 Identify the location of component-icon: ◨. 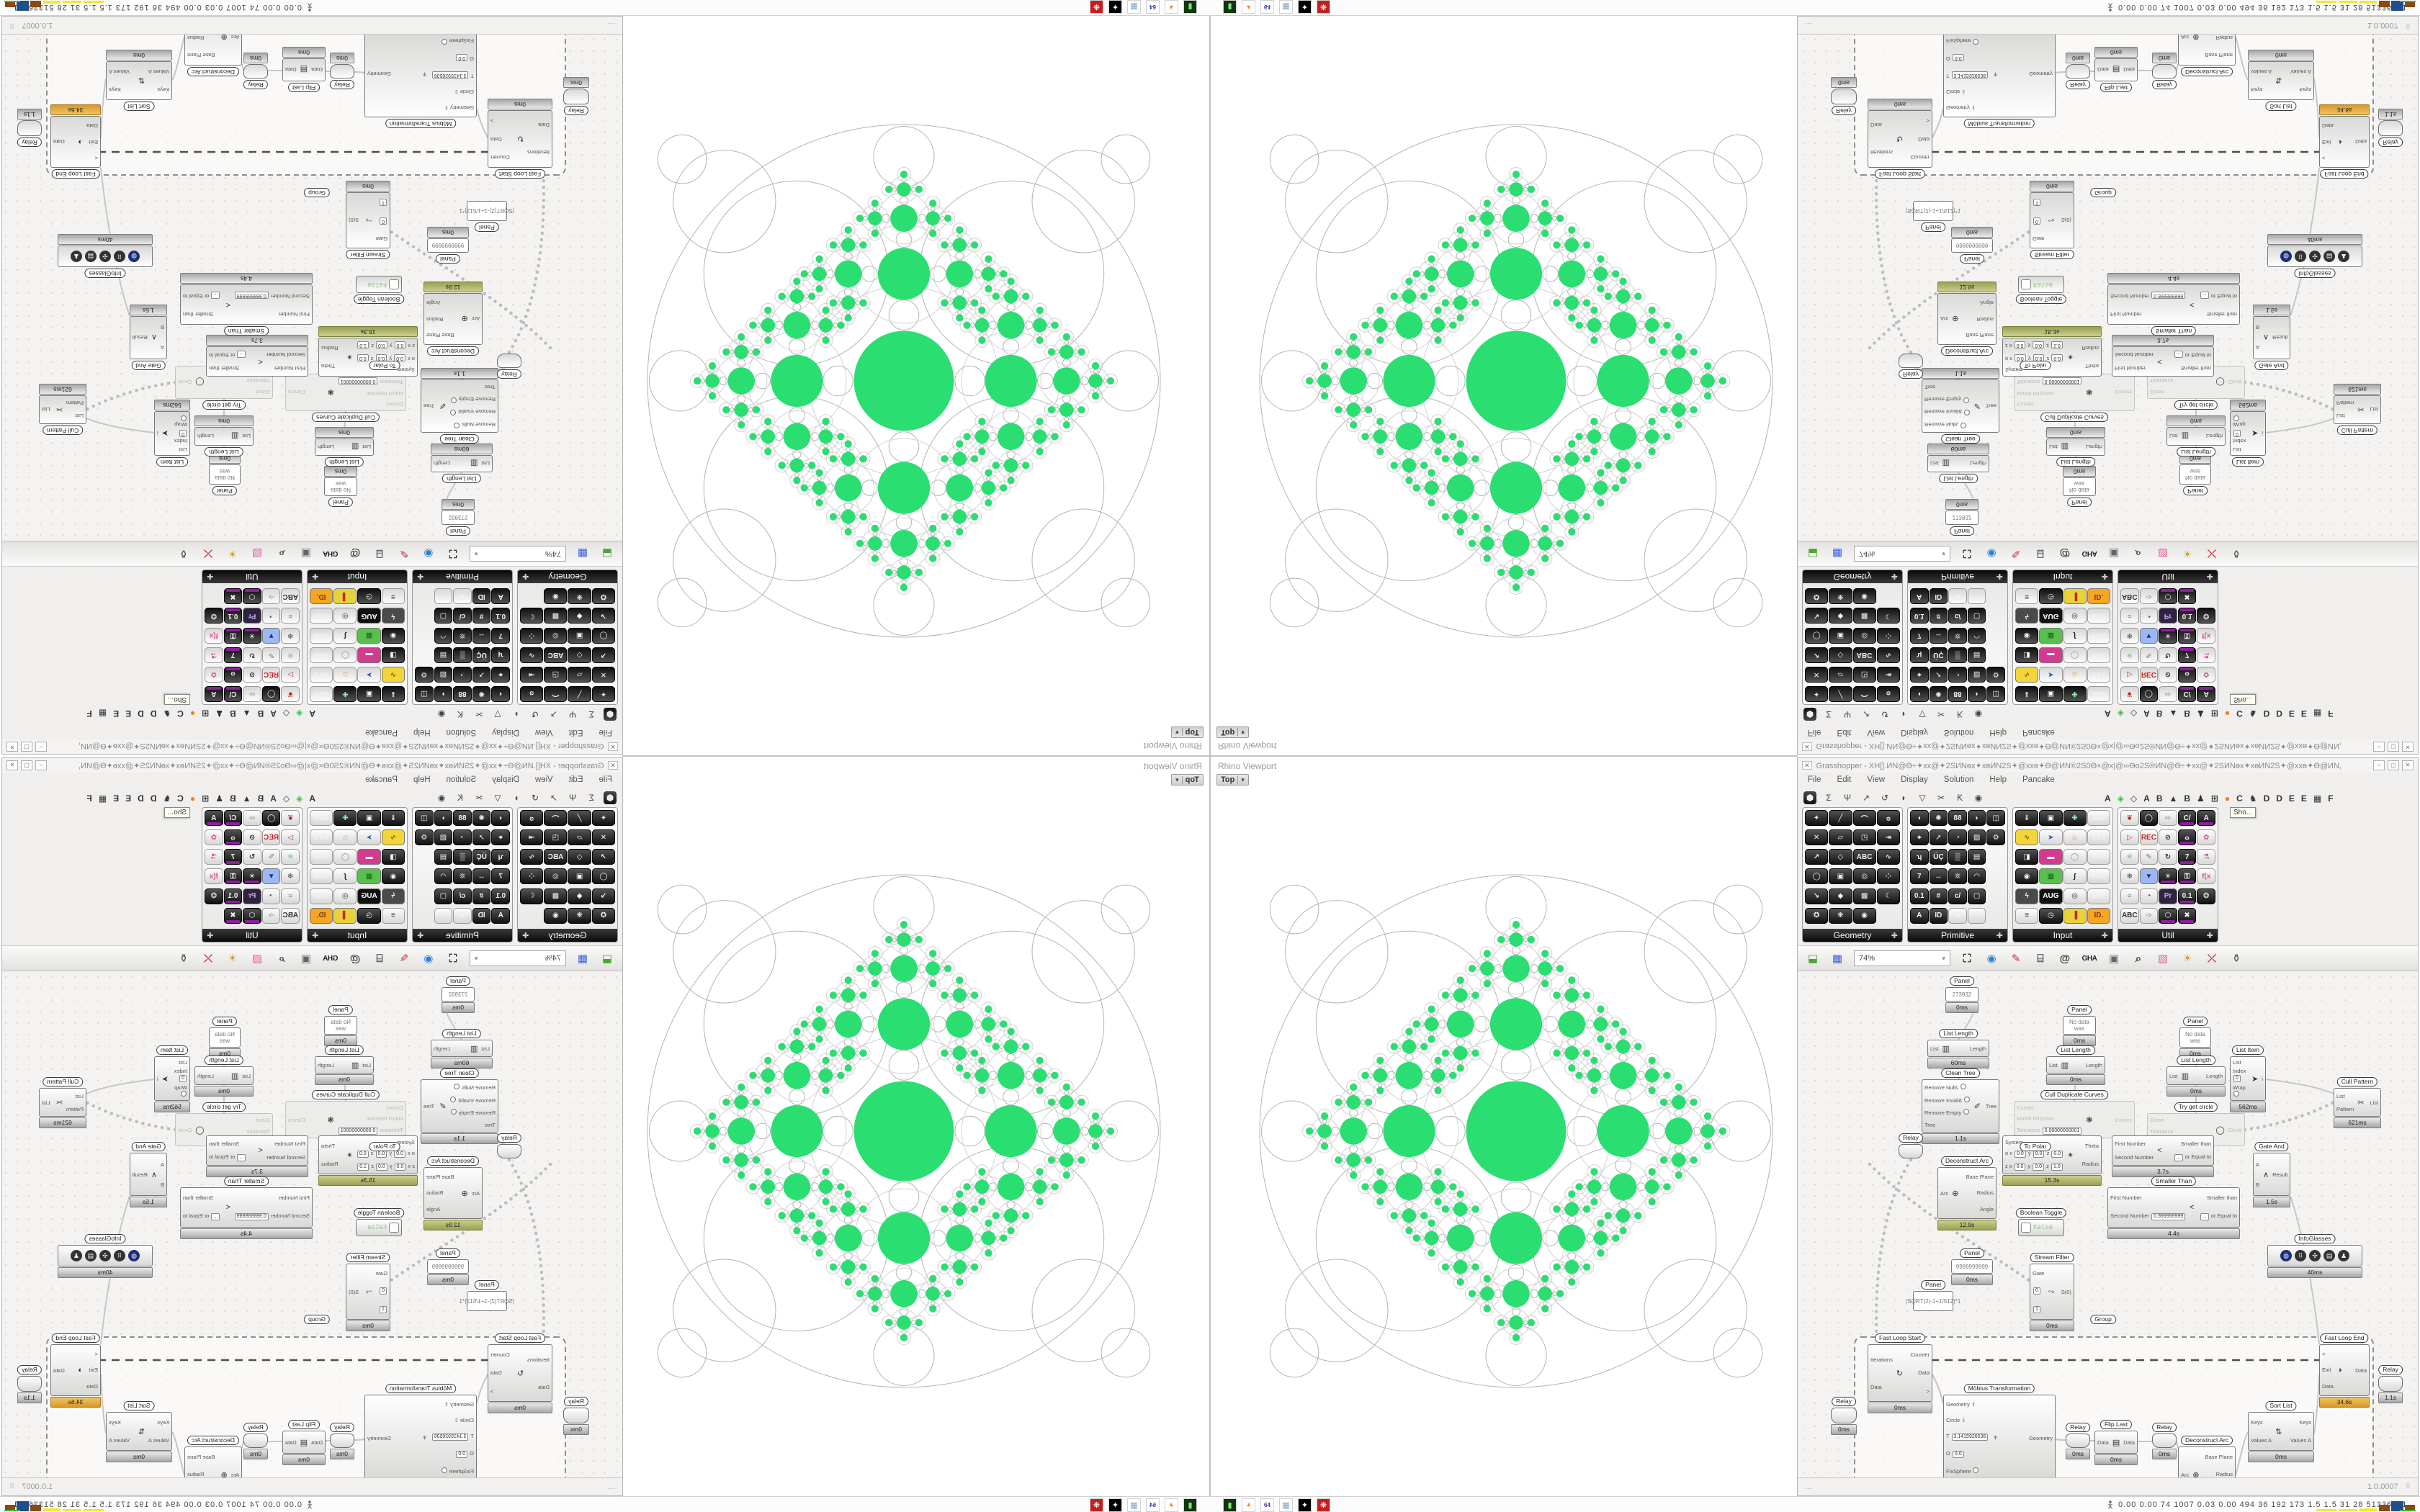
(393, 857).